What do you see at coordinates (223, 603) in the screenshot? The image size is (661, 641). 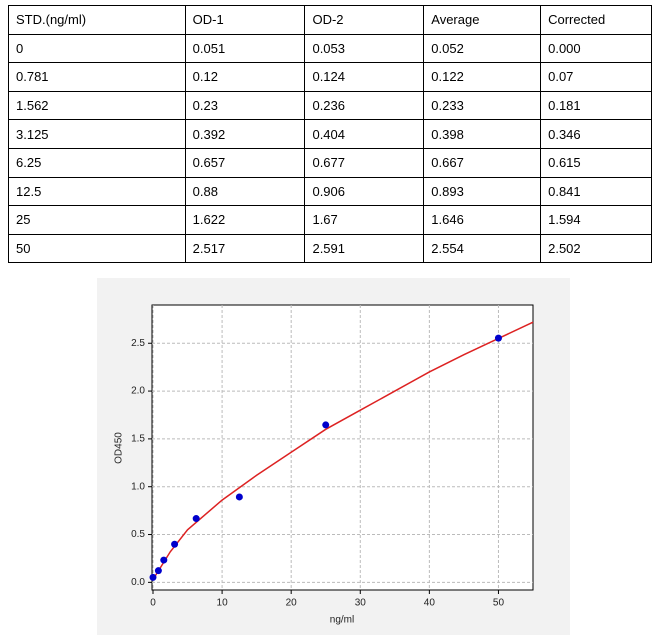 I see `x-tick-label: 10` at bounding box center [223, 603].